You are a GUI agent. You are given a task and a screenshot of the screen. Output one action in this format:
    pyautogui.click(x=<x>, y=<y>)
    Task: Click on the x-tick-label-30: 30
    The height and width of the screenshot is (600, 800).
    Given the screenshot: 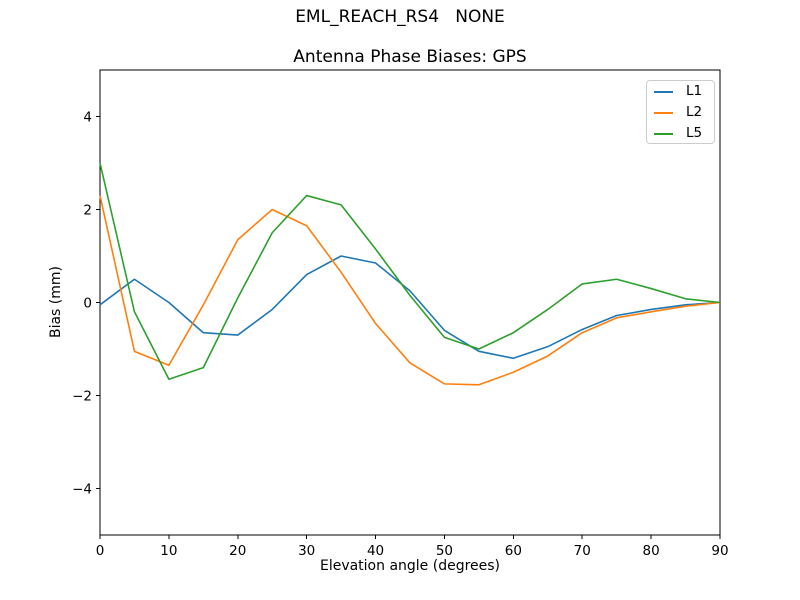 What is the action you would take?
    pyautogui.click(x=306, y=551)
    